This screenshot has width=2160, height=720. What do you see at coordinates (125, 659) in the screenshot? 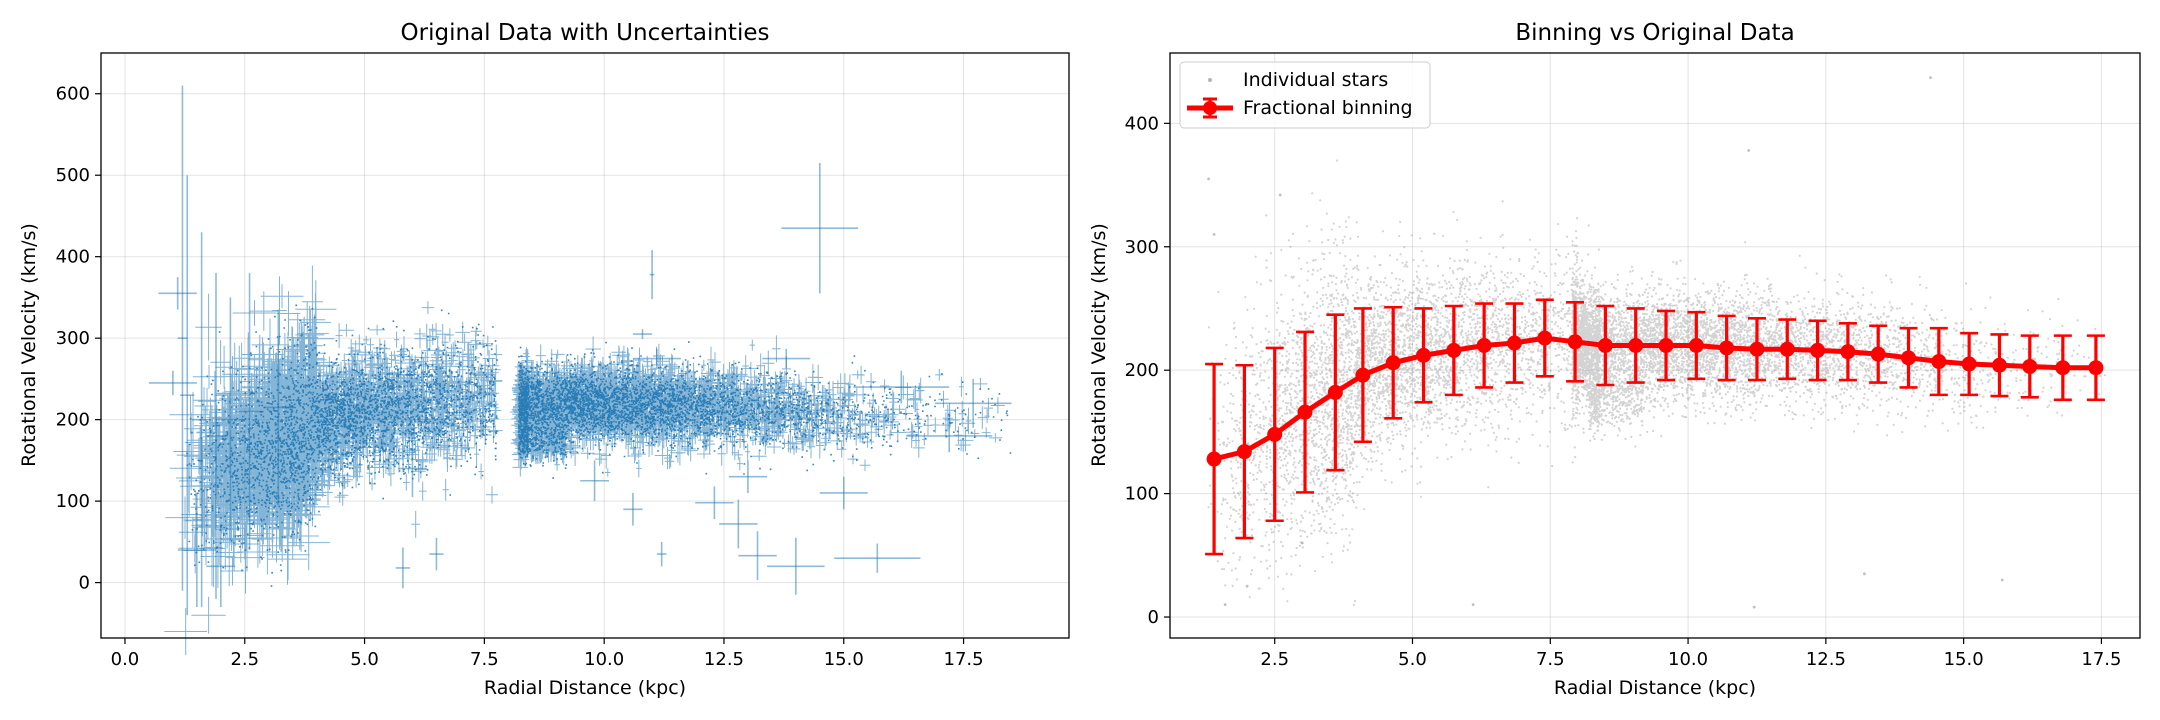
I see `x-tick-label: 0.0` at bounding box center [125, 659].